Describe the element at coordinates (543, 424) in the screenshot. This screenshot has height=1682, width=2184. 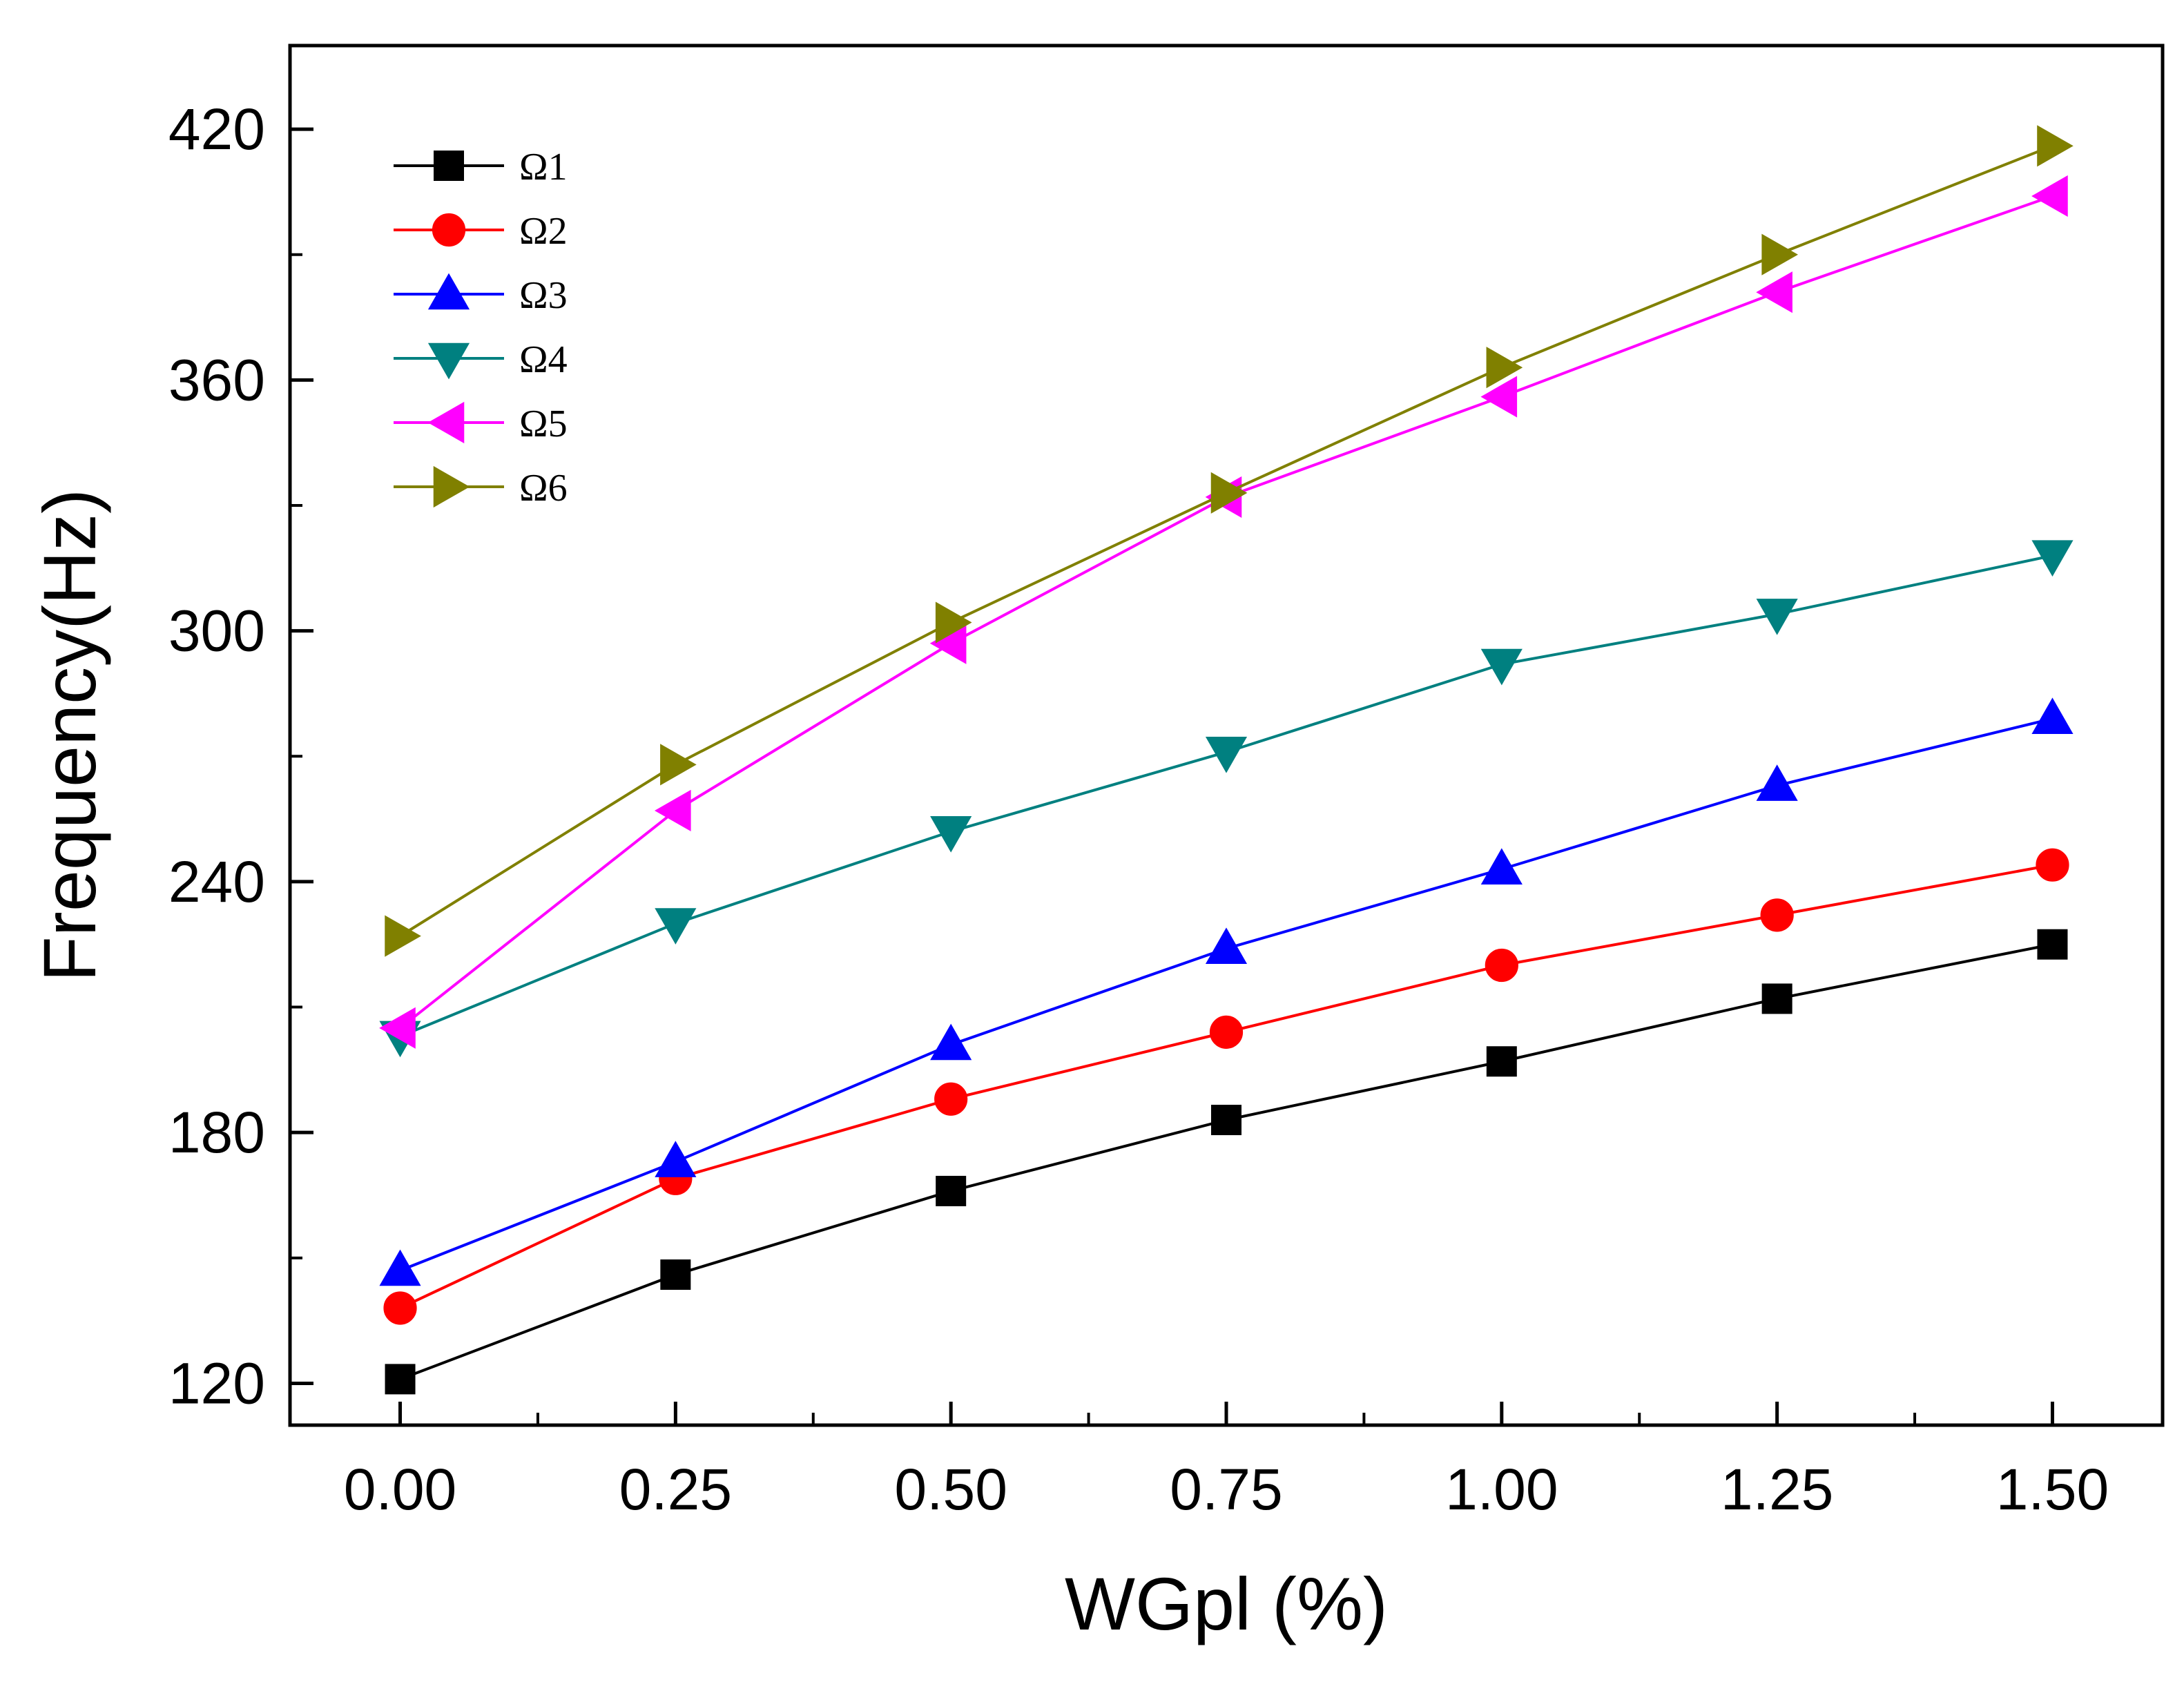
I see `legend-label: Ω5` at that location.